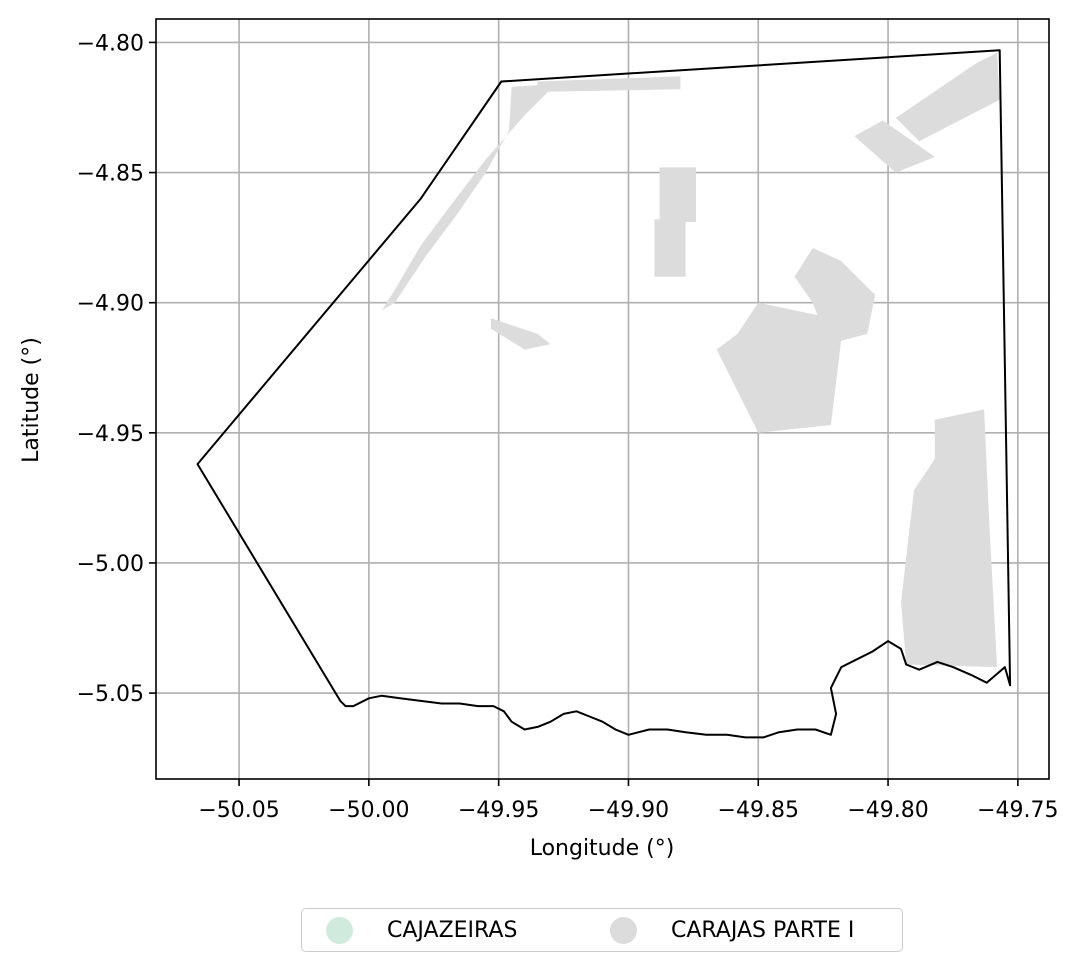 The image size is (1086, 975). Describe the element at coordinates (110, 43) in the screenshot. I see `y-tick-label: −4.80` at that location.